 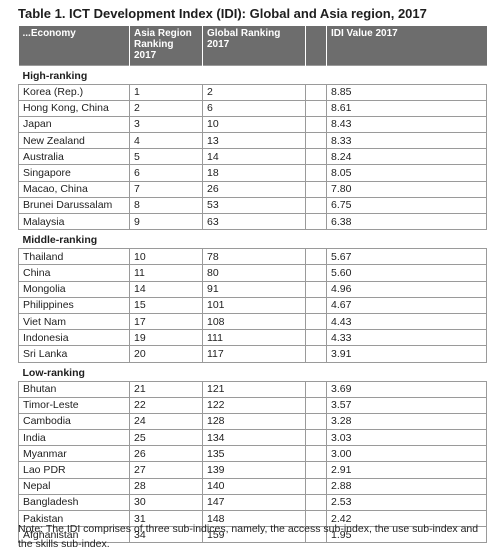 I want to click on cell-asia-ranking: 22, so click(x=166, y=405).